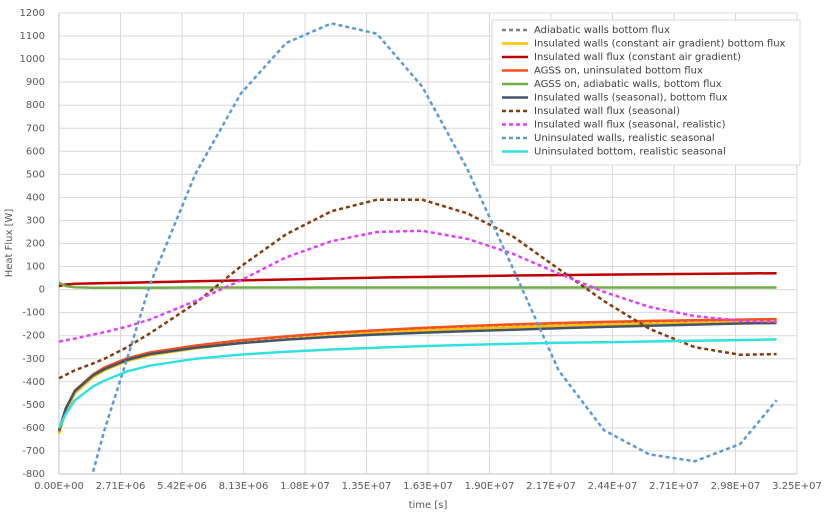 The image size is (830, 513). I want to click on x-tick-label: 2.44E+07, so click(613, 486).